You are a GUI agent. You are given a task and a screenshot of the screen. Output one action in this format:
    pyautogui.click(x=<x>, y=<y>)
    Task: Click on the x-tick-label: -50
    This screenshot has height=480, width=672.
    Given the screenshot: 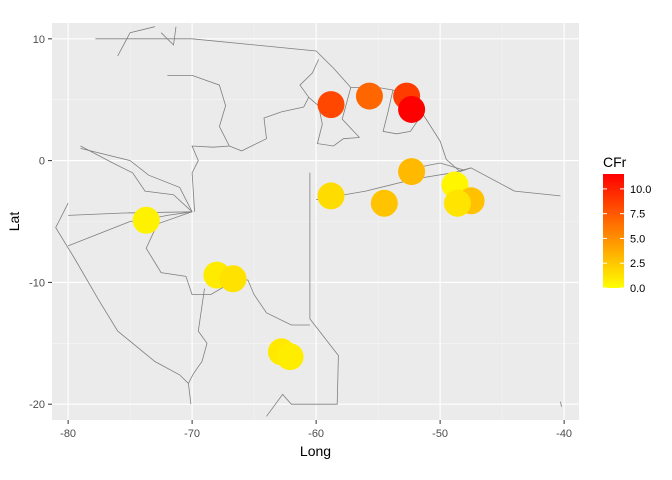 What is the action you would take?
    pyautogui.click(x=440, y=434)
    